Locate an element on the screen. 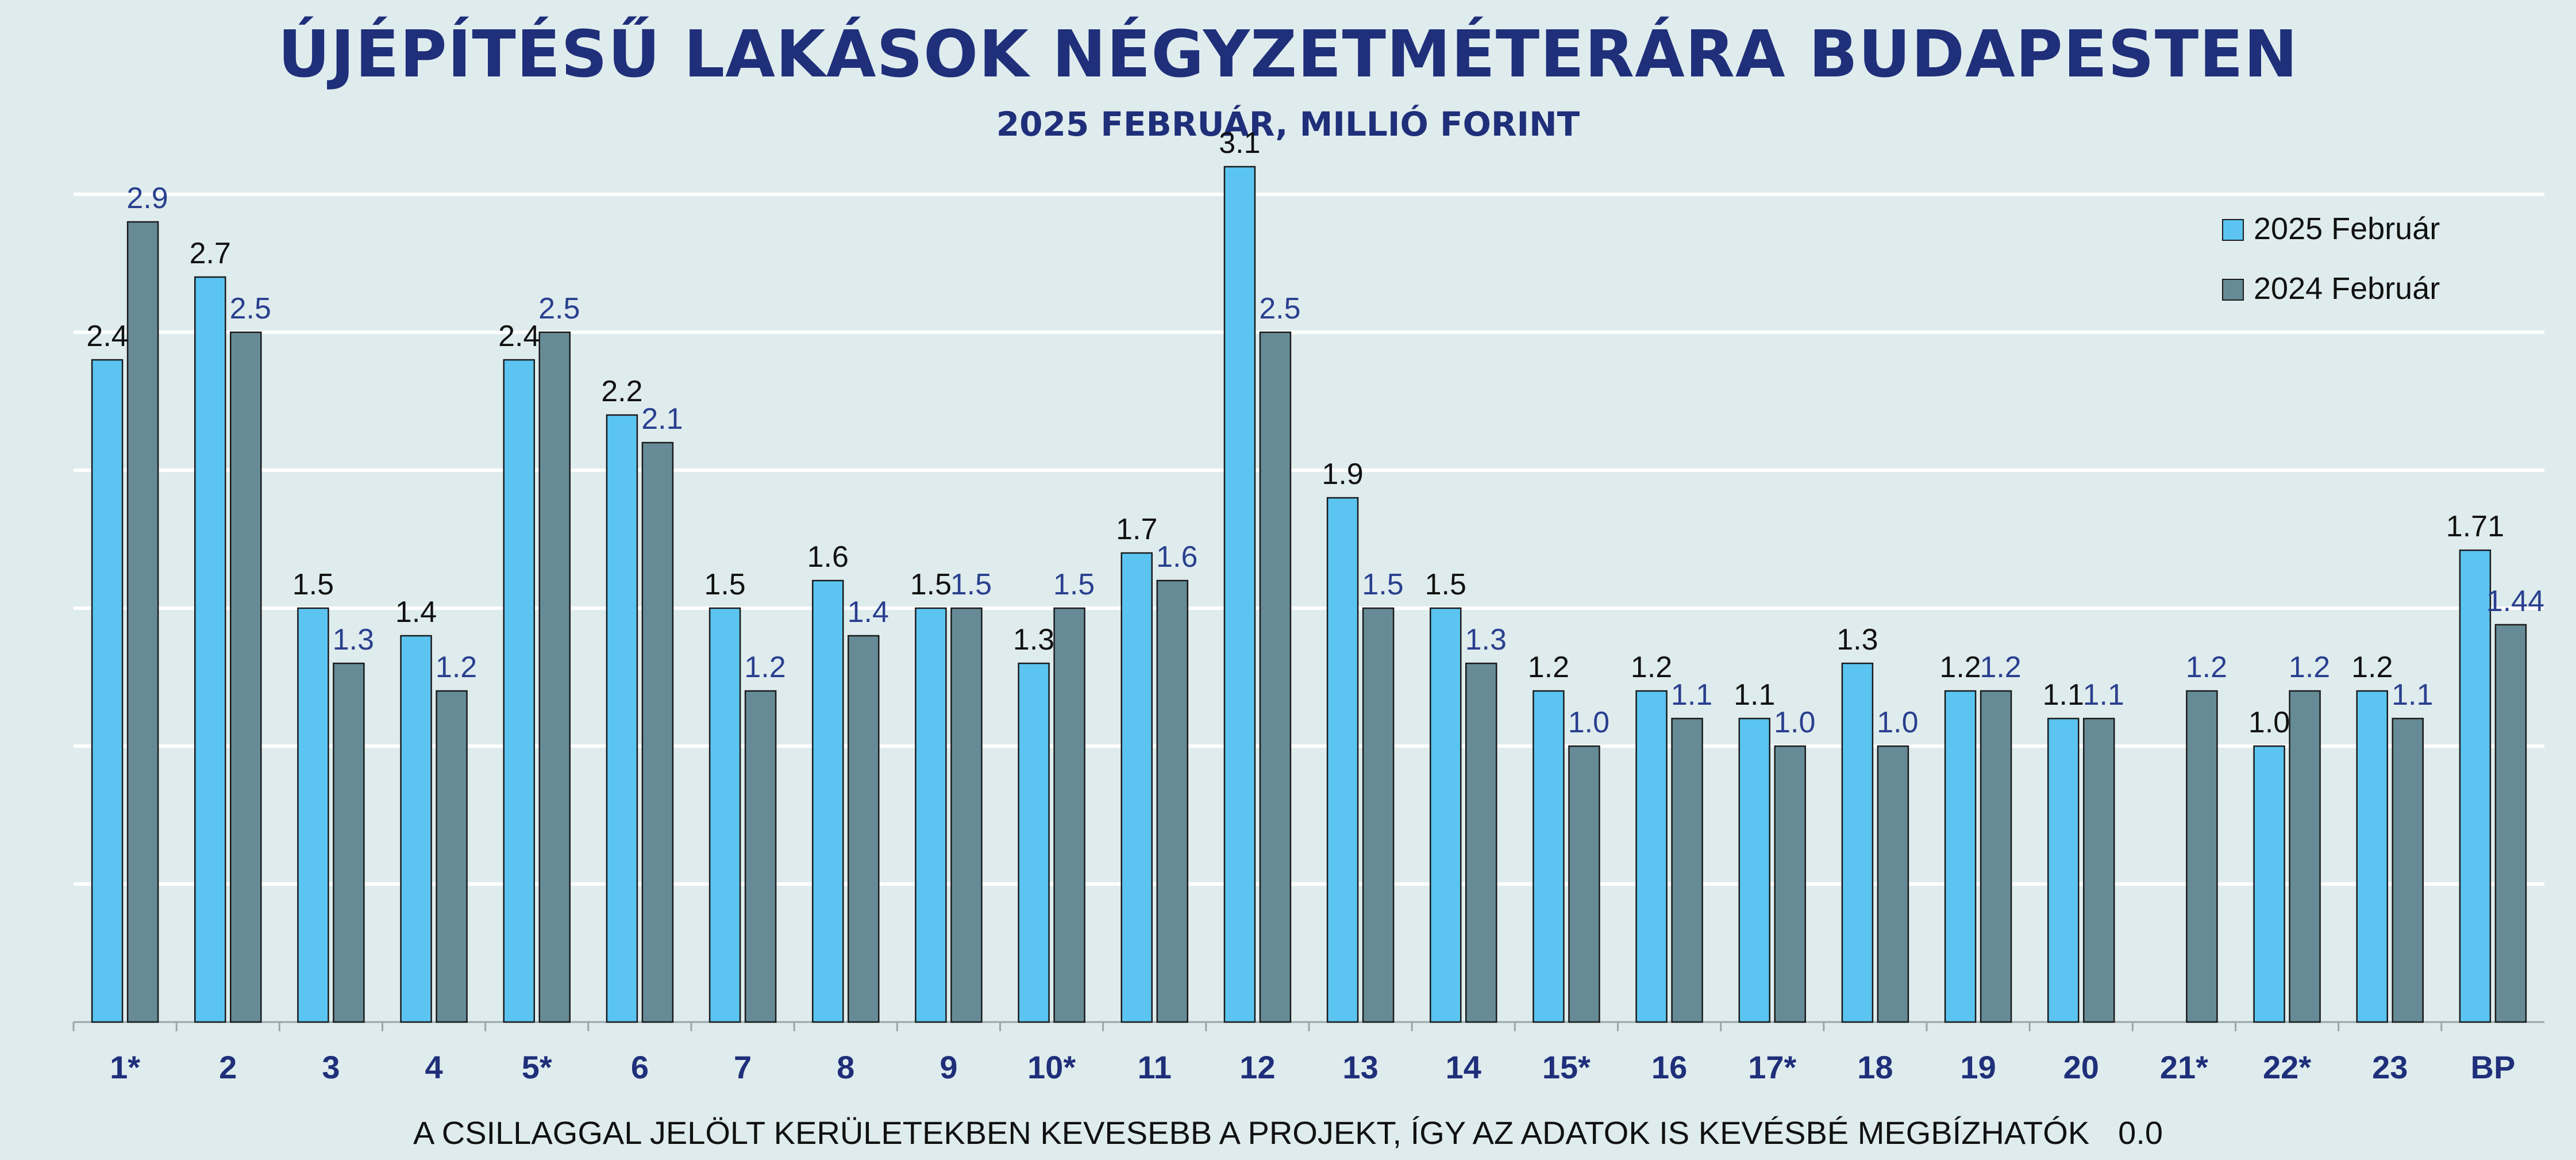 The height and width of the screenshot is (1160, 2576). legend-label-2024: 2024 Február is located at coordinates (2347, 288).